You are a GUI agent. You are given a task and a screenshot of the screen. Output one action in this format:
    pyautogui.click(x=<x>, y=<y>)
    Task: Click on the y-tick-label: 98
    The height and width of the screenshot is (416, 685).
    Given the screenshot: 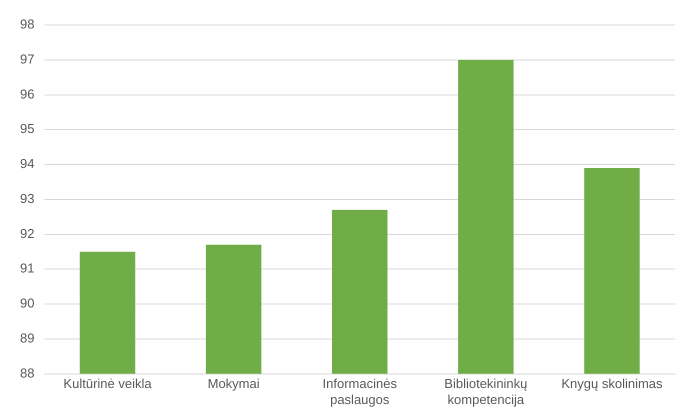 What is the action you would take?
    pyautogui.click(x=27, y=24)
    